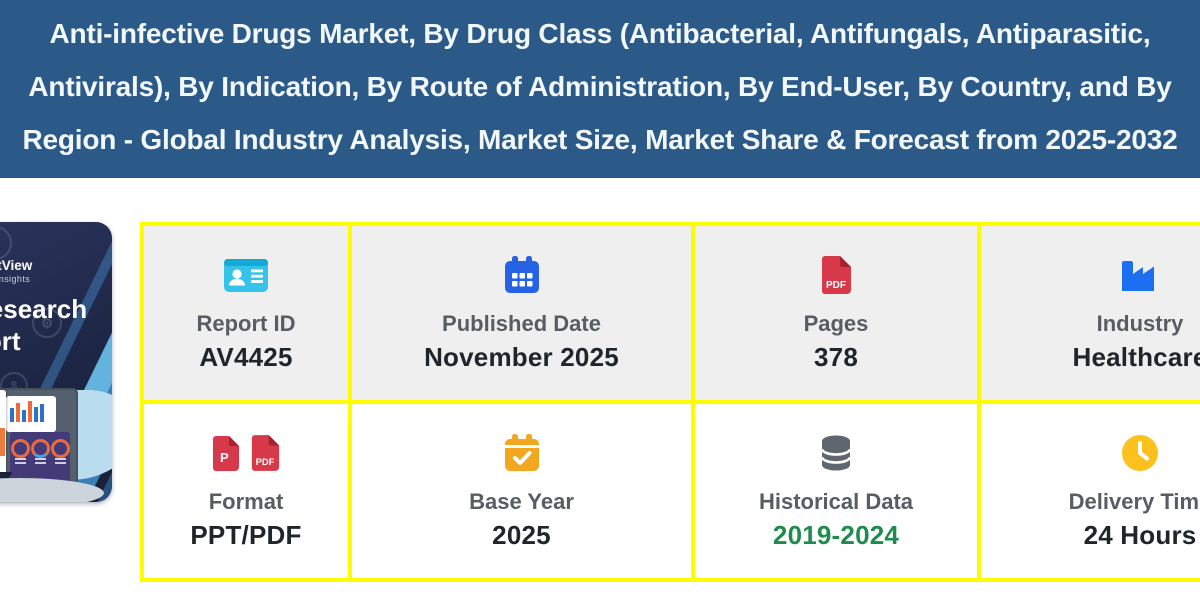  What do you see at coordinates (15, 279) in the screenshot?
I see `cover-brand-tagline: arket Insights` at bounding box center [15, 279].